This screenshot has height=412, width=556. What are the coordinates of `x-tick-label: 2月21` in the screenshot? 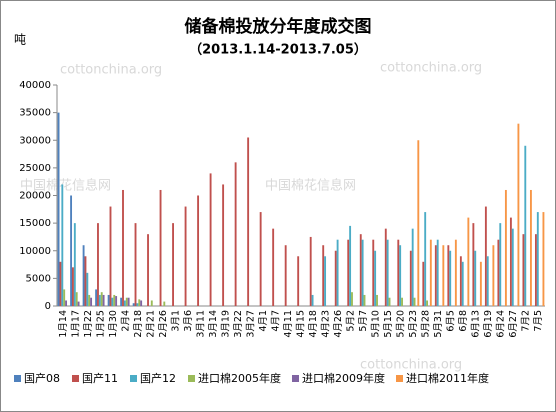 It's located at (150, 324).